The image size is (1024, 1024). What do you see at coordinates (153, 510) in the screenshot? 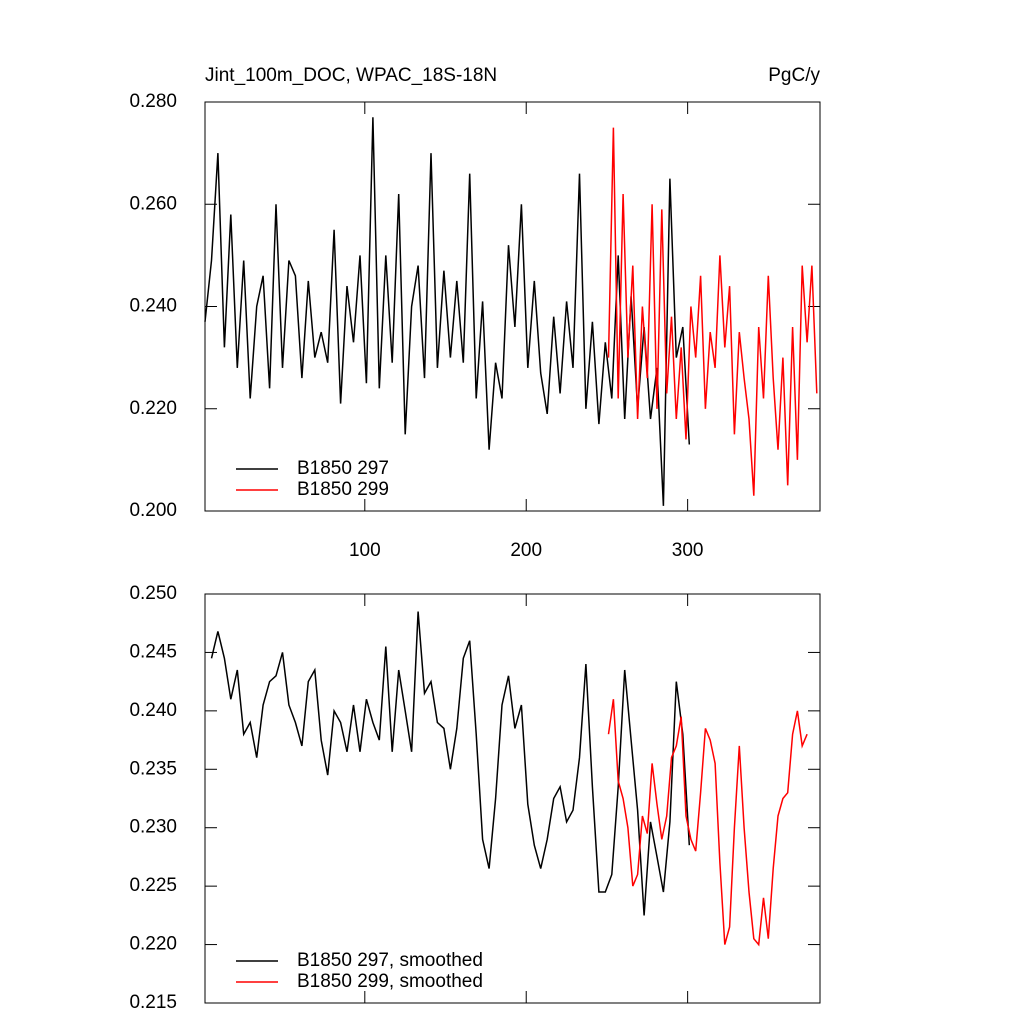
I see `y-tick-label: 0.200` at bounding box center [153, 510].